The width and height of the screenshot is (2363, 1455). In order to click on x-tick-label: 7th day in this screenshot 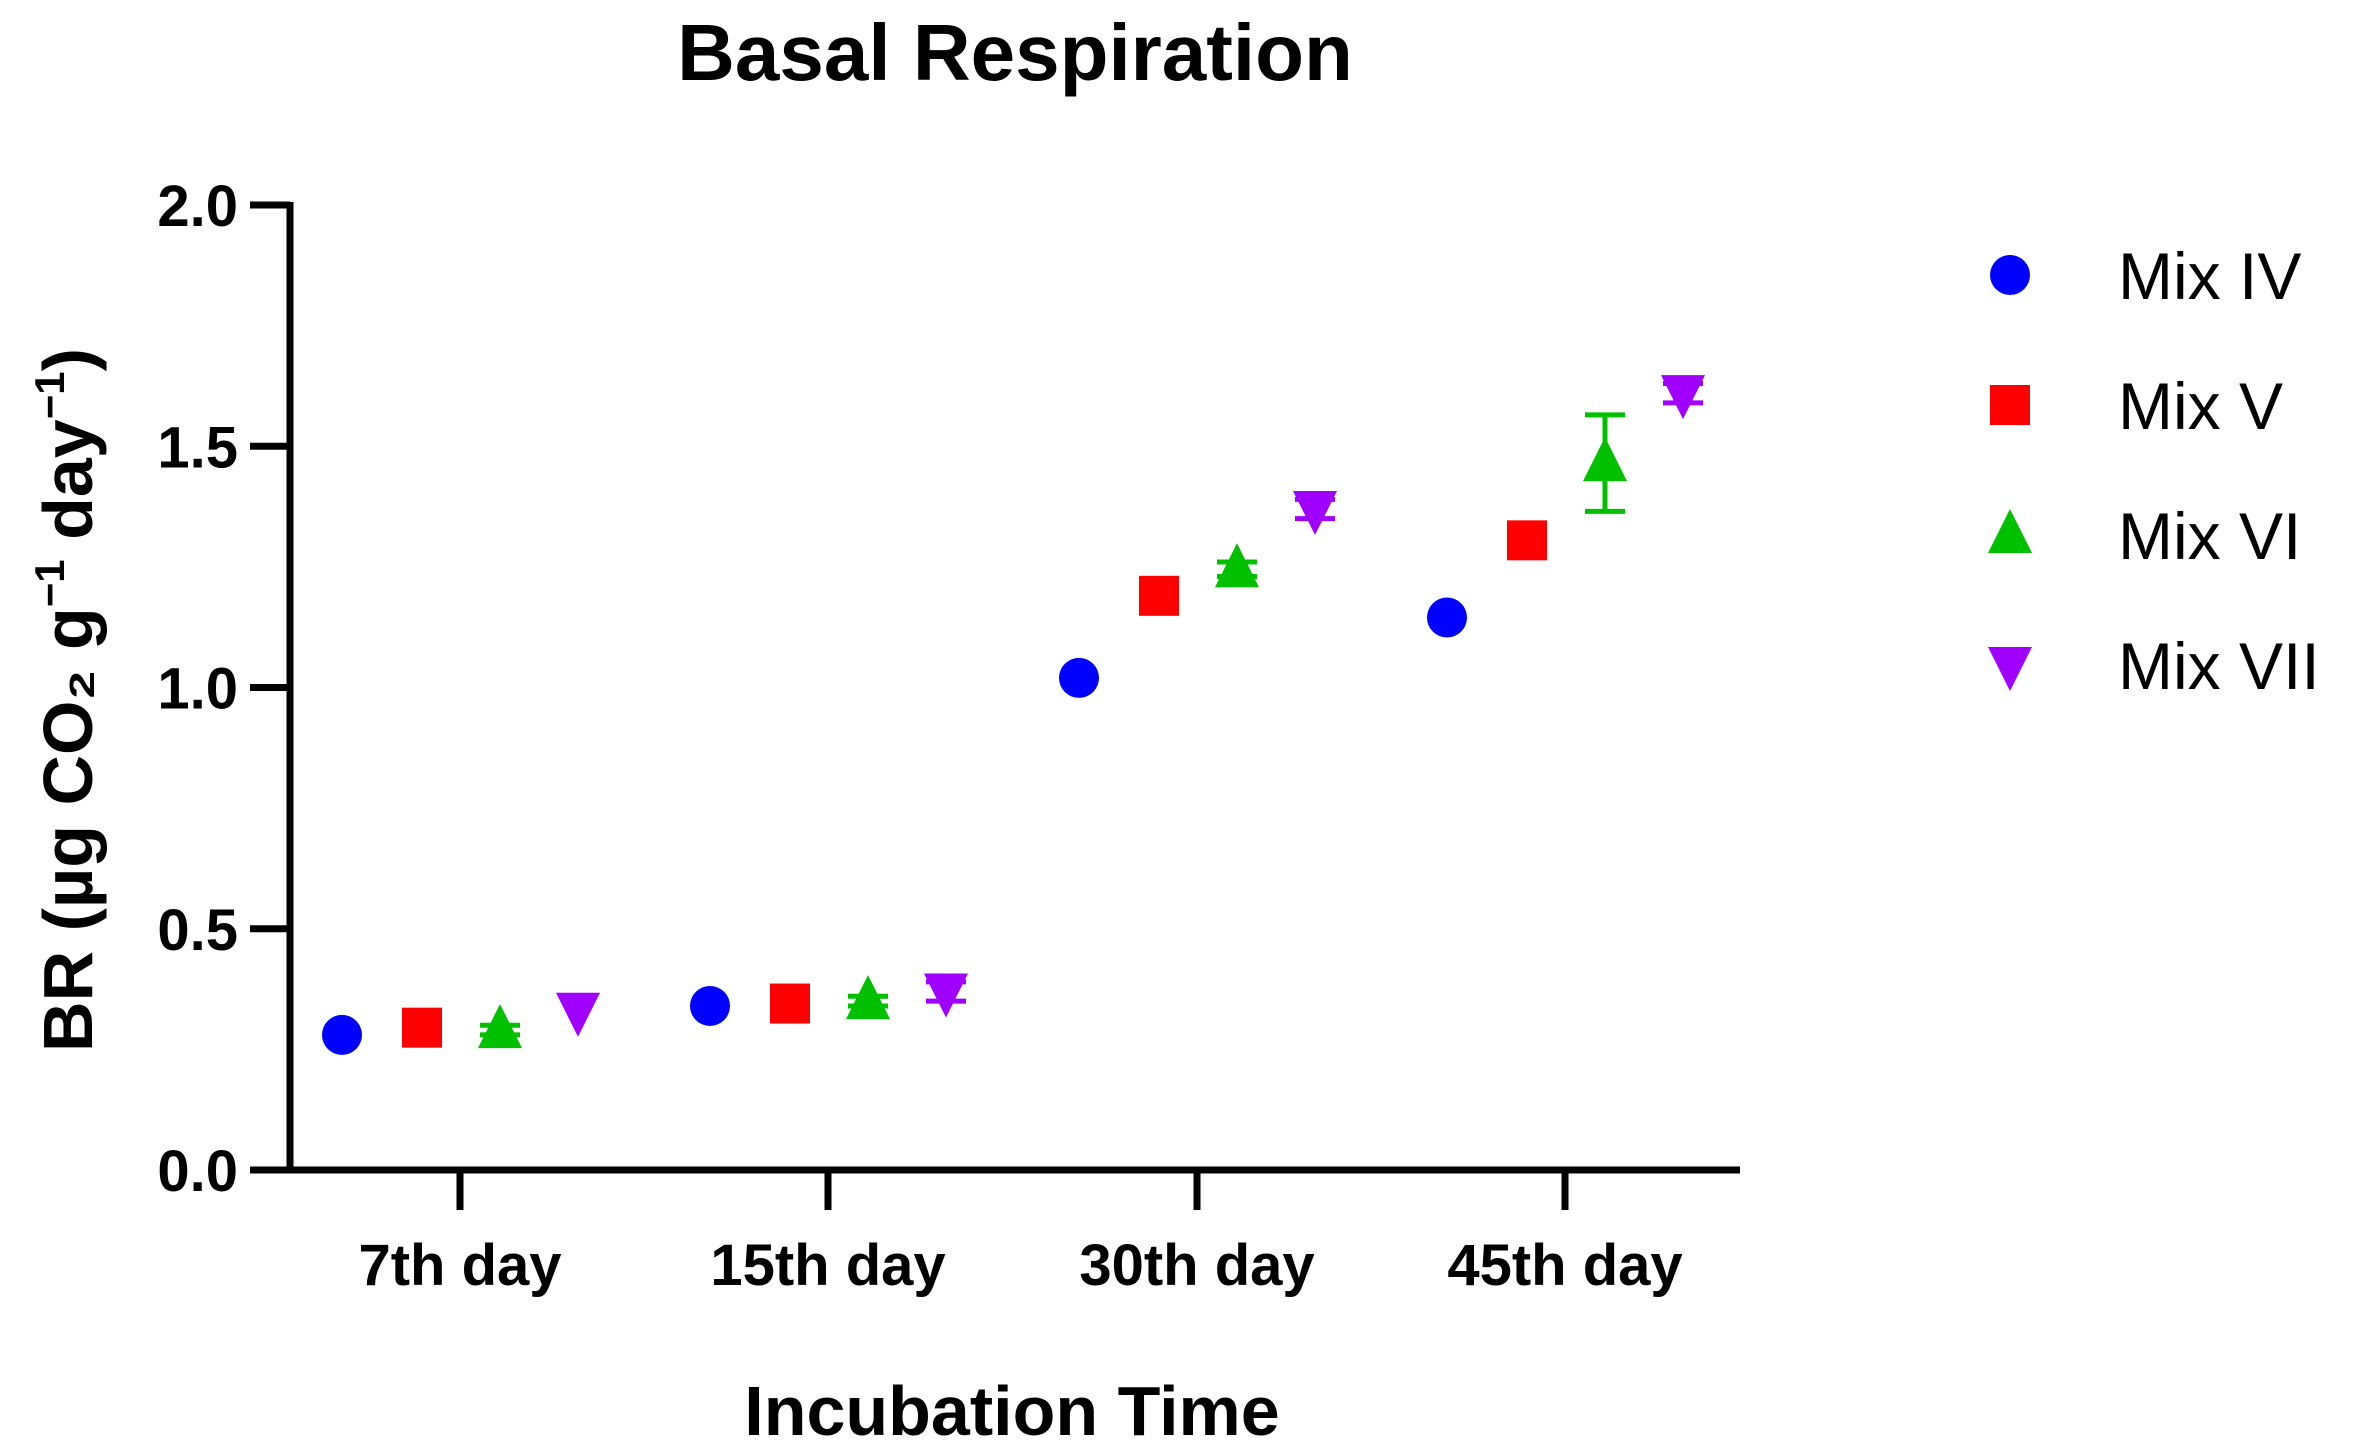, I will do `click(459, 1265)`.